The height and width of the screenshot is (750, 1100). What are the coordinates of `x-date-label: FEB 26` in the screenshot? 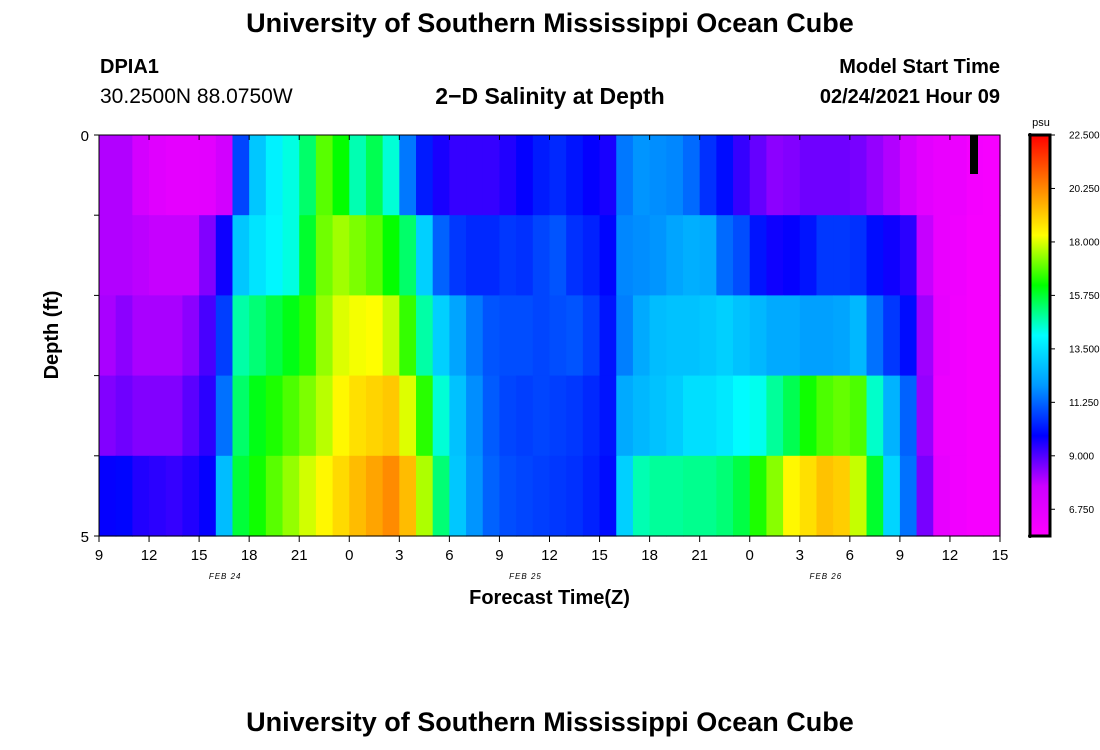 It's located at (825, 576).